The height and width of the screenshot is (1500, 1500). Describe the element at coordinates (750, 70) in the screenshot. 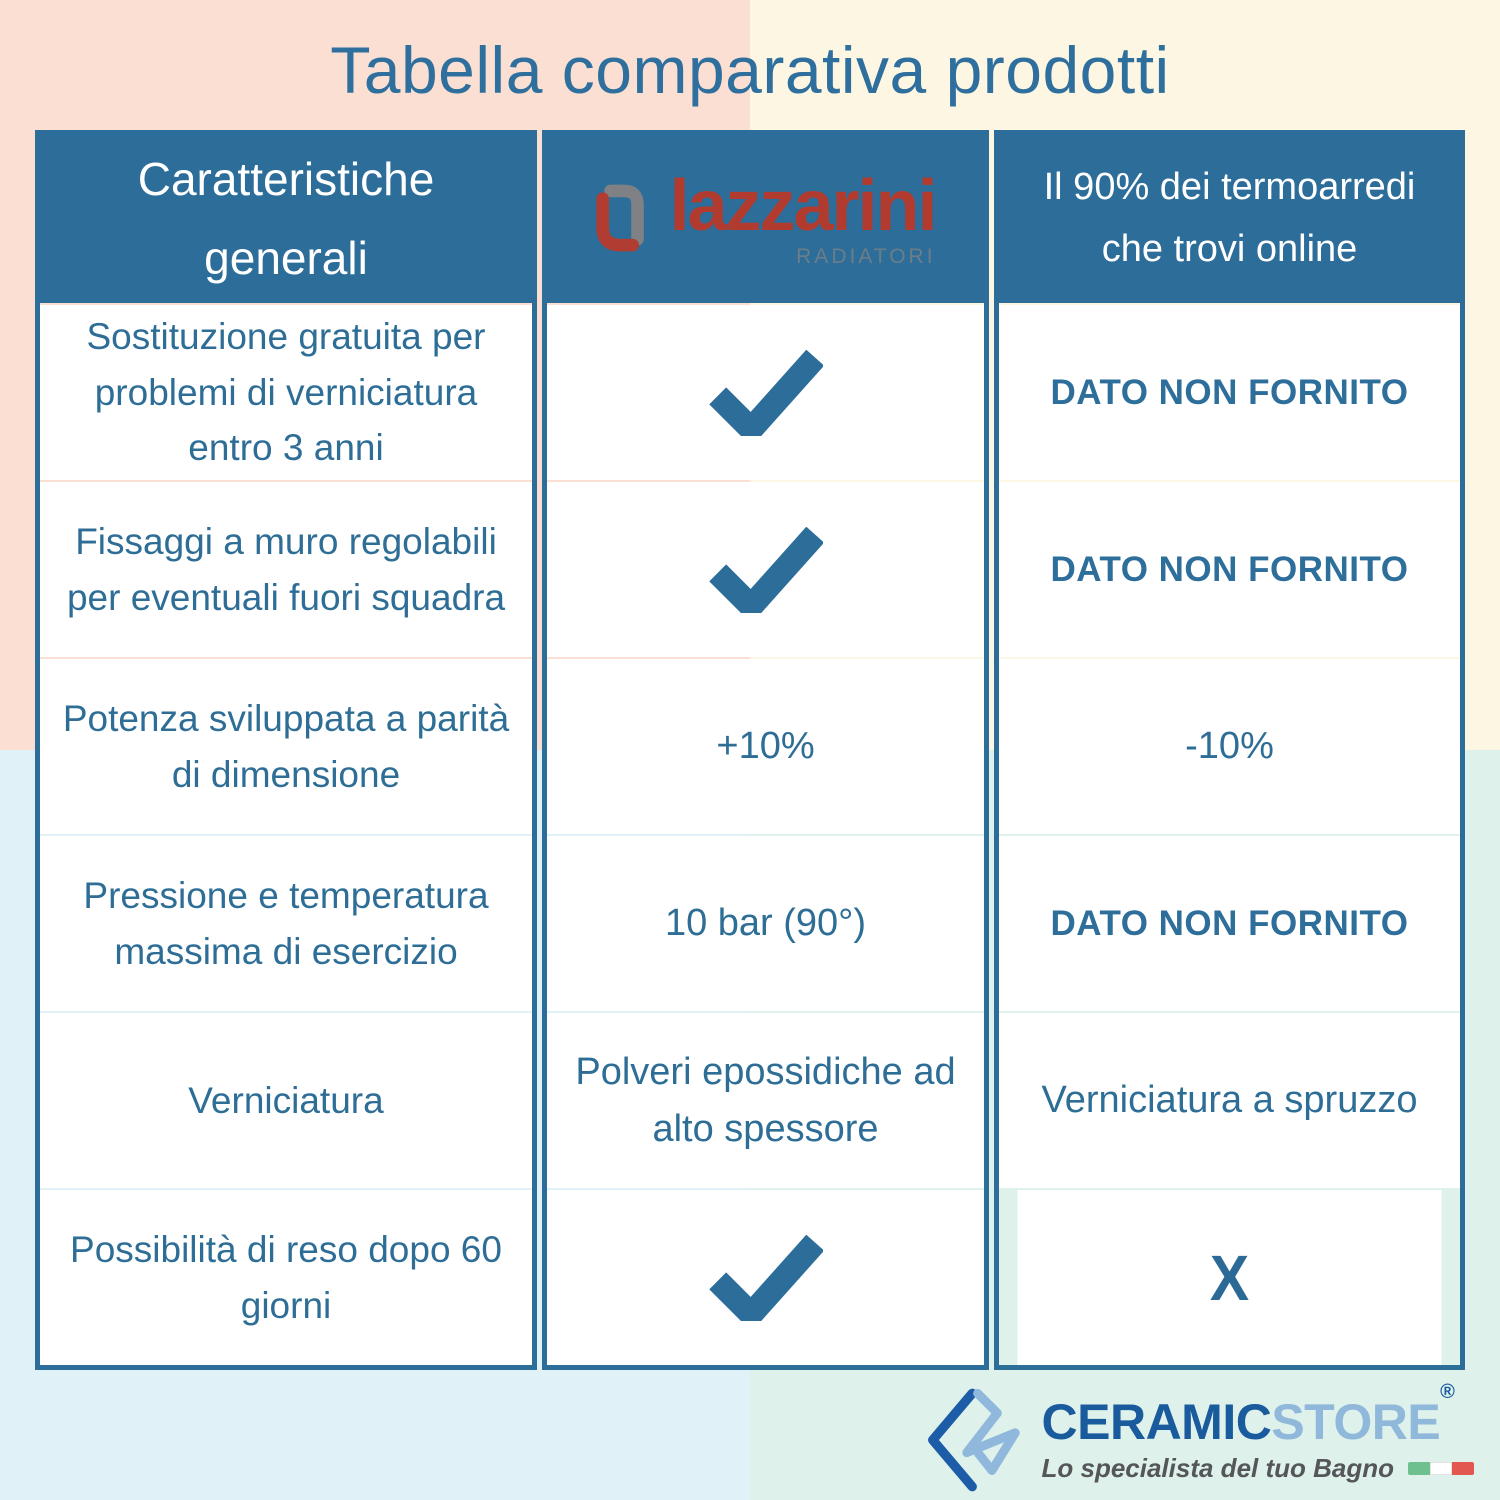

I see `page-title: Tabella comparativa prodotti` at that location.